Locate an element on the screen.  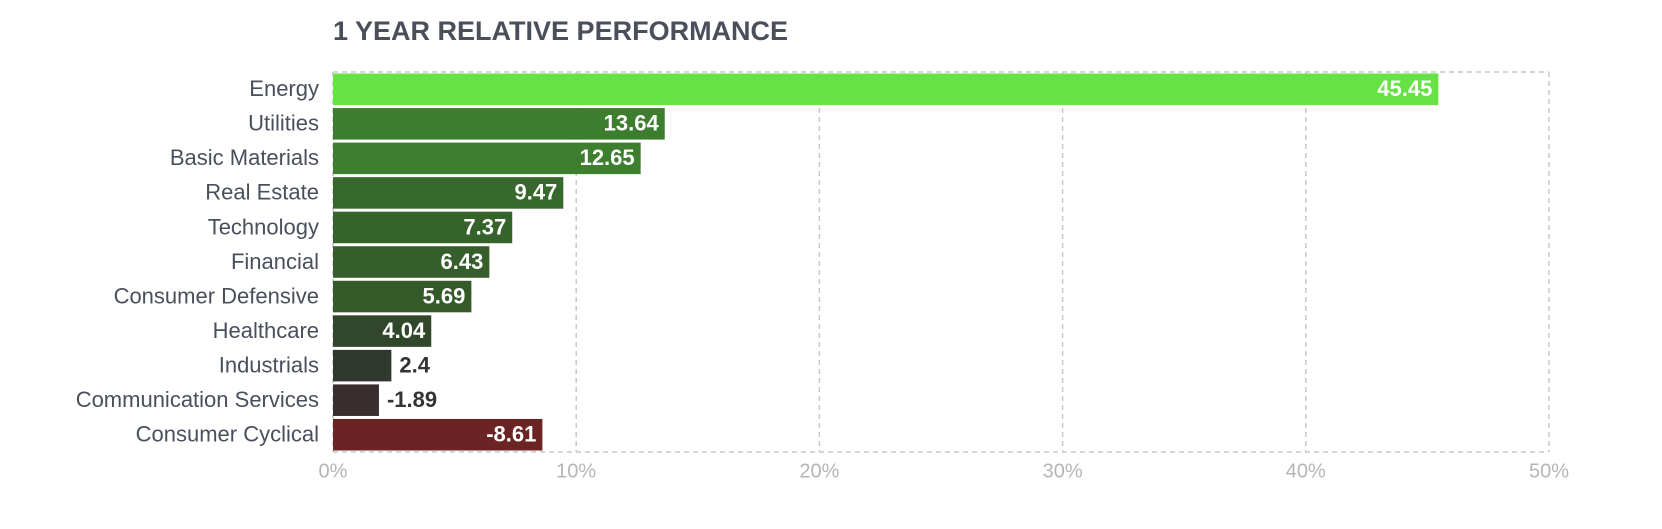
y-tick-label: Financial is located at coordinates (275, 261).